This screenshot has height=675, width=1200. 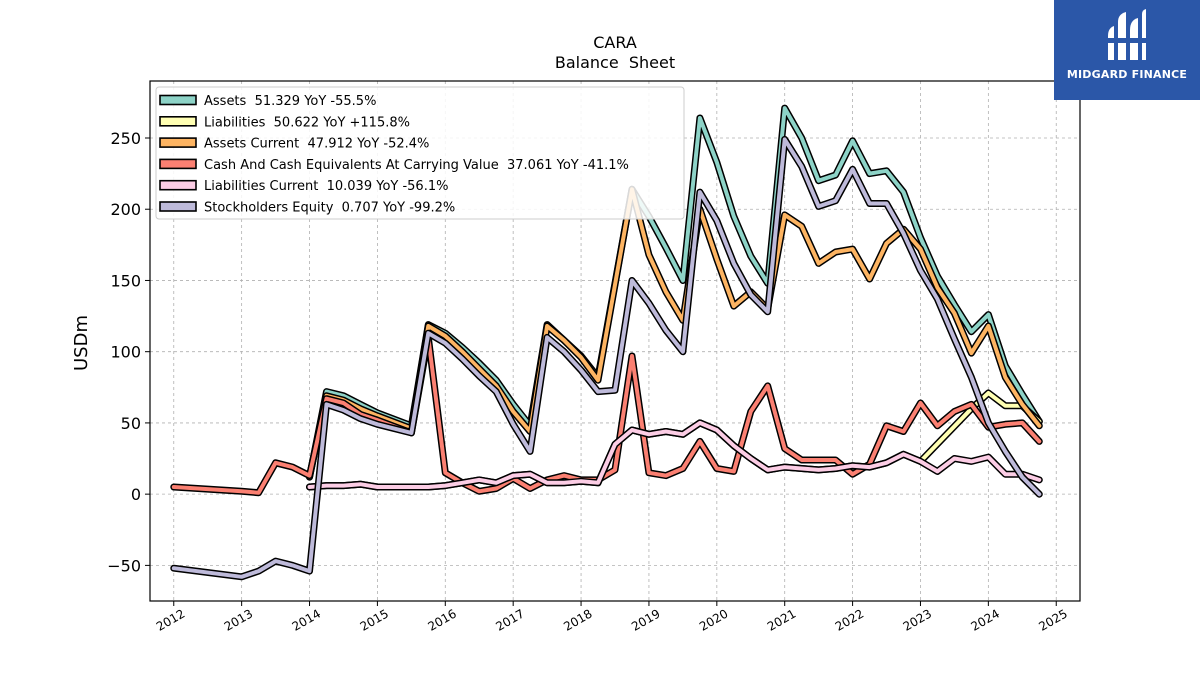 I want to click on legend-label: Liabilities 50.622 YoY +115.8%, so click(x=307, y=122).